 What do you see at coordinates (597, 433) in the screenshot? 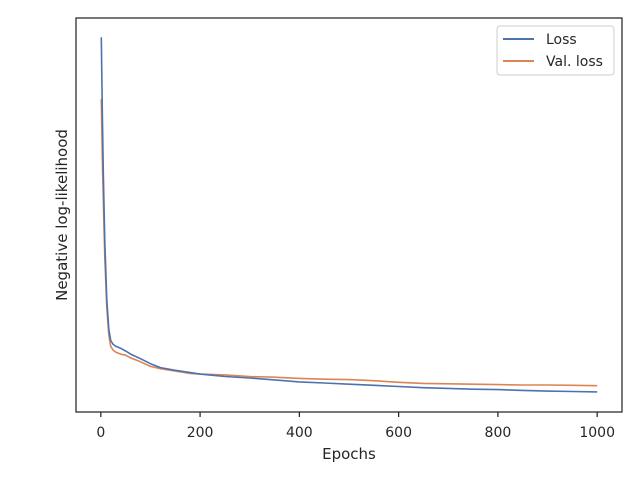
I see `x-tick-label: 1000` at bounding box center [597, 433].